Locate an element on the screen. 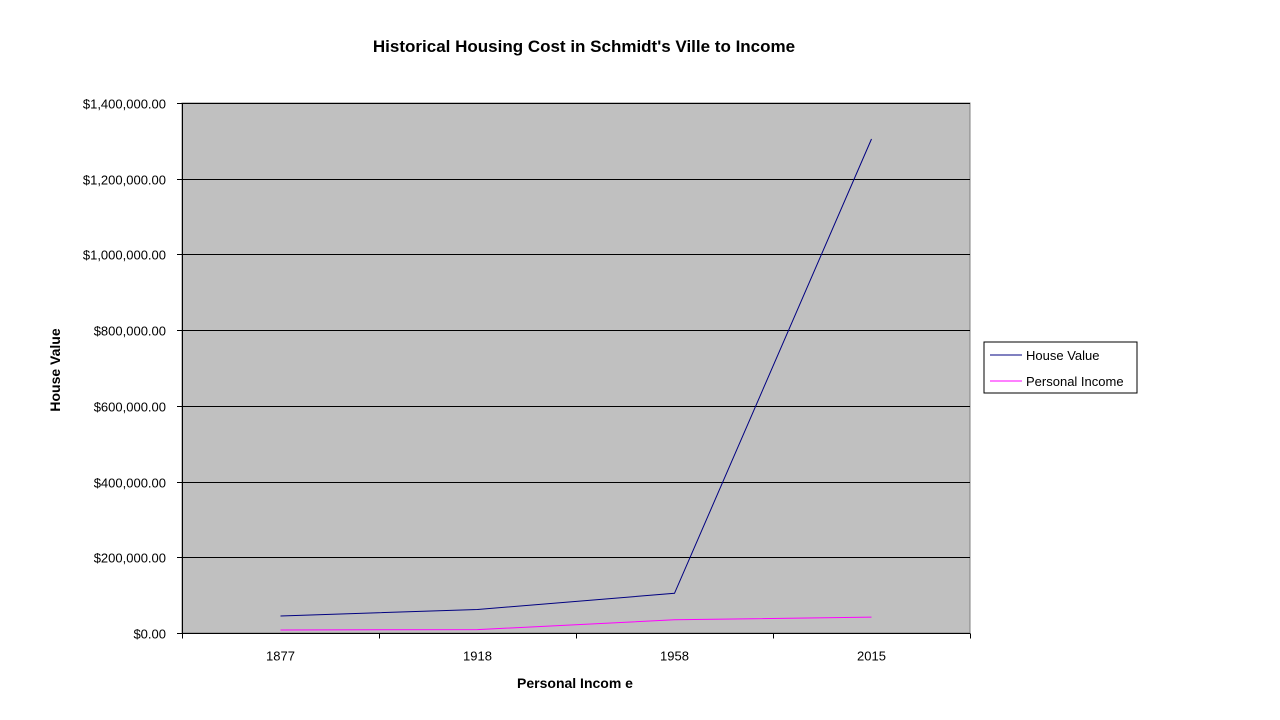 The image size is (1280, 720). y-tick-label: $400,000.00 is located at coordinates (130, 483).